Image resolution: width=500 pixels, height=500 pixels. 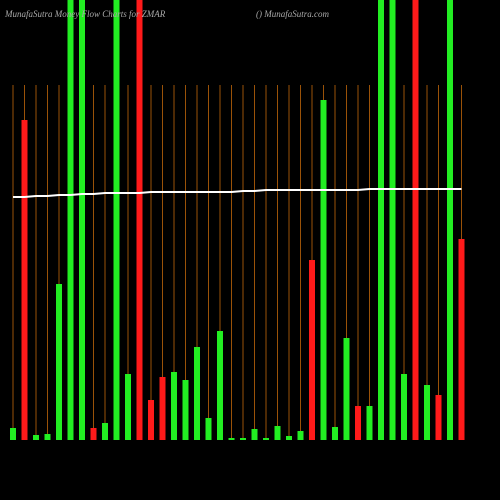 What do you see at coordinates (85, 14) in the screenshot?
I see `chart-title: MunafaSutra Money Flow Charts for ZMAR` at bounding box center [85, 14].